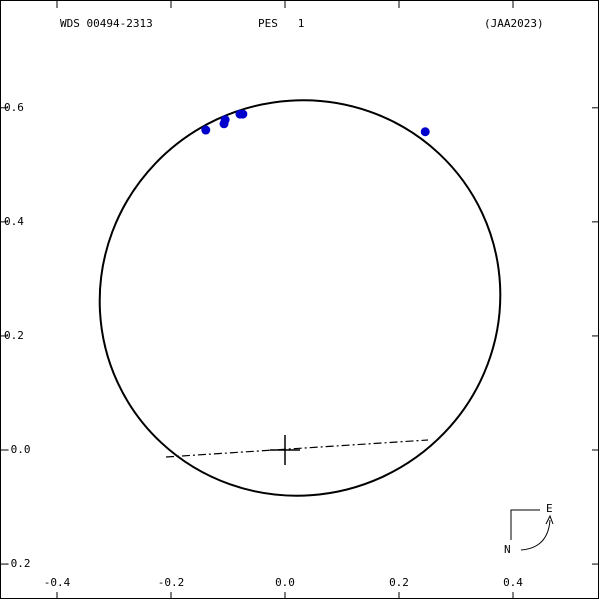 This screenshot has height=600, width=600. I want to click on y-tick-label: -0.2, so click(17, 563).